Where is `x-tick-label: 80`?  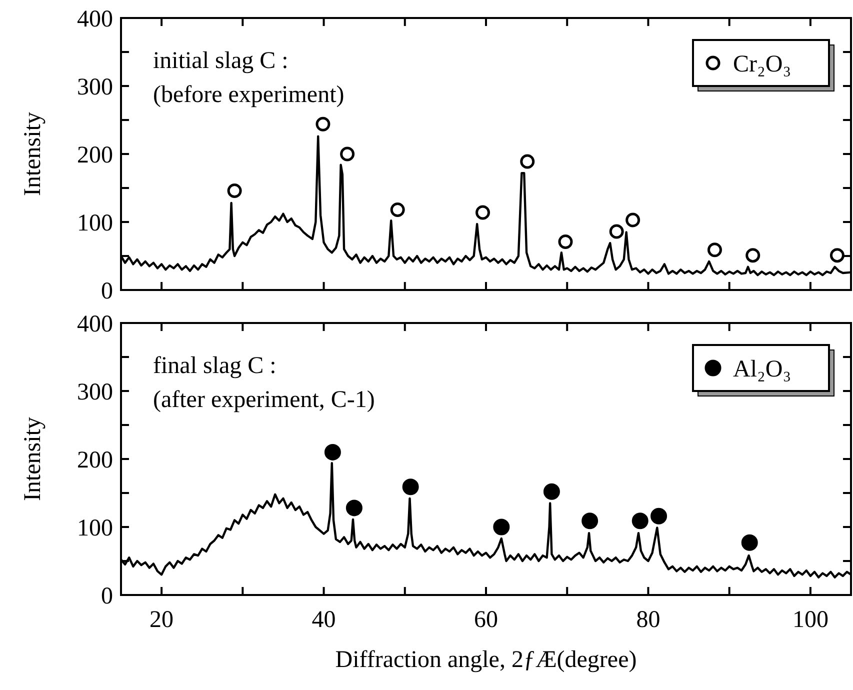 x-tick-label: 80 is located at coordinates (648, 620).